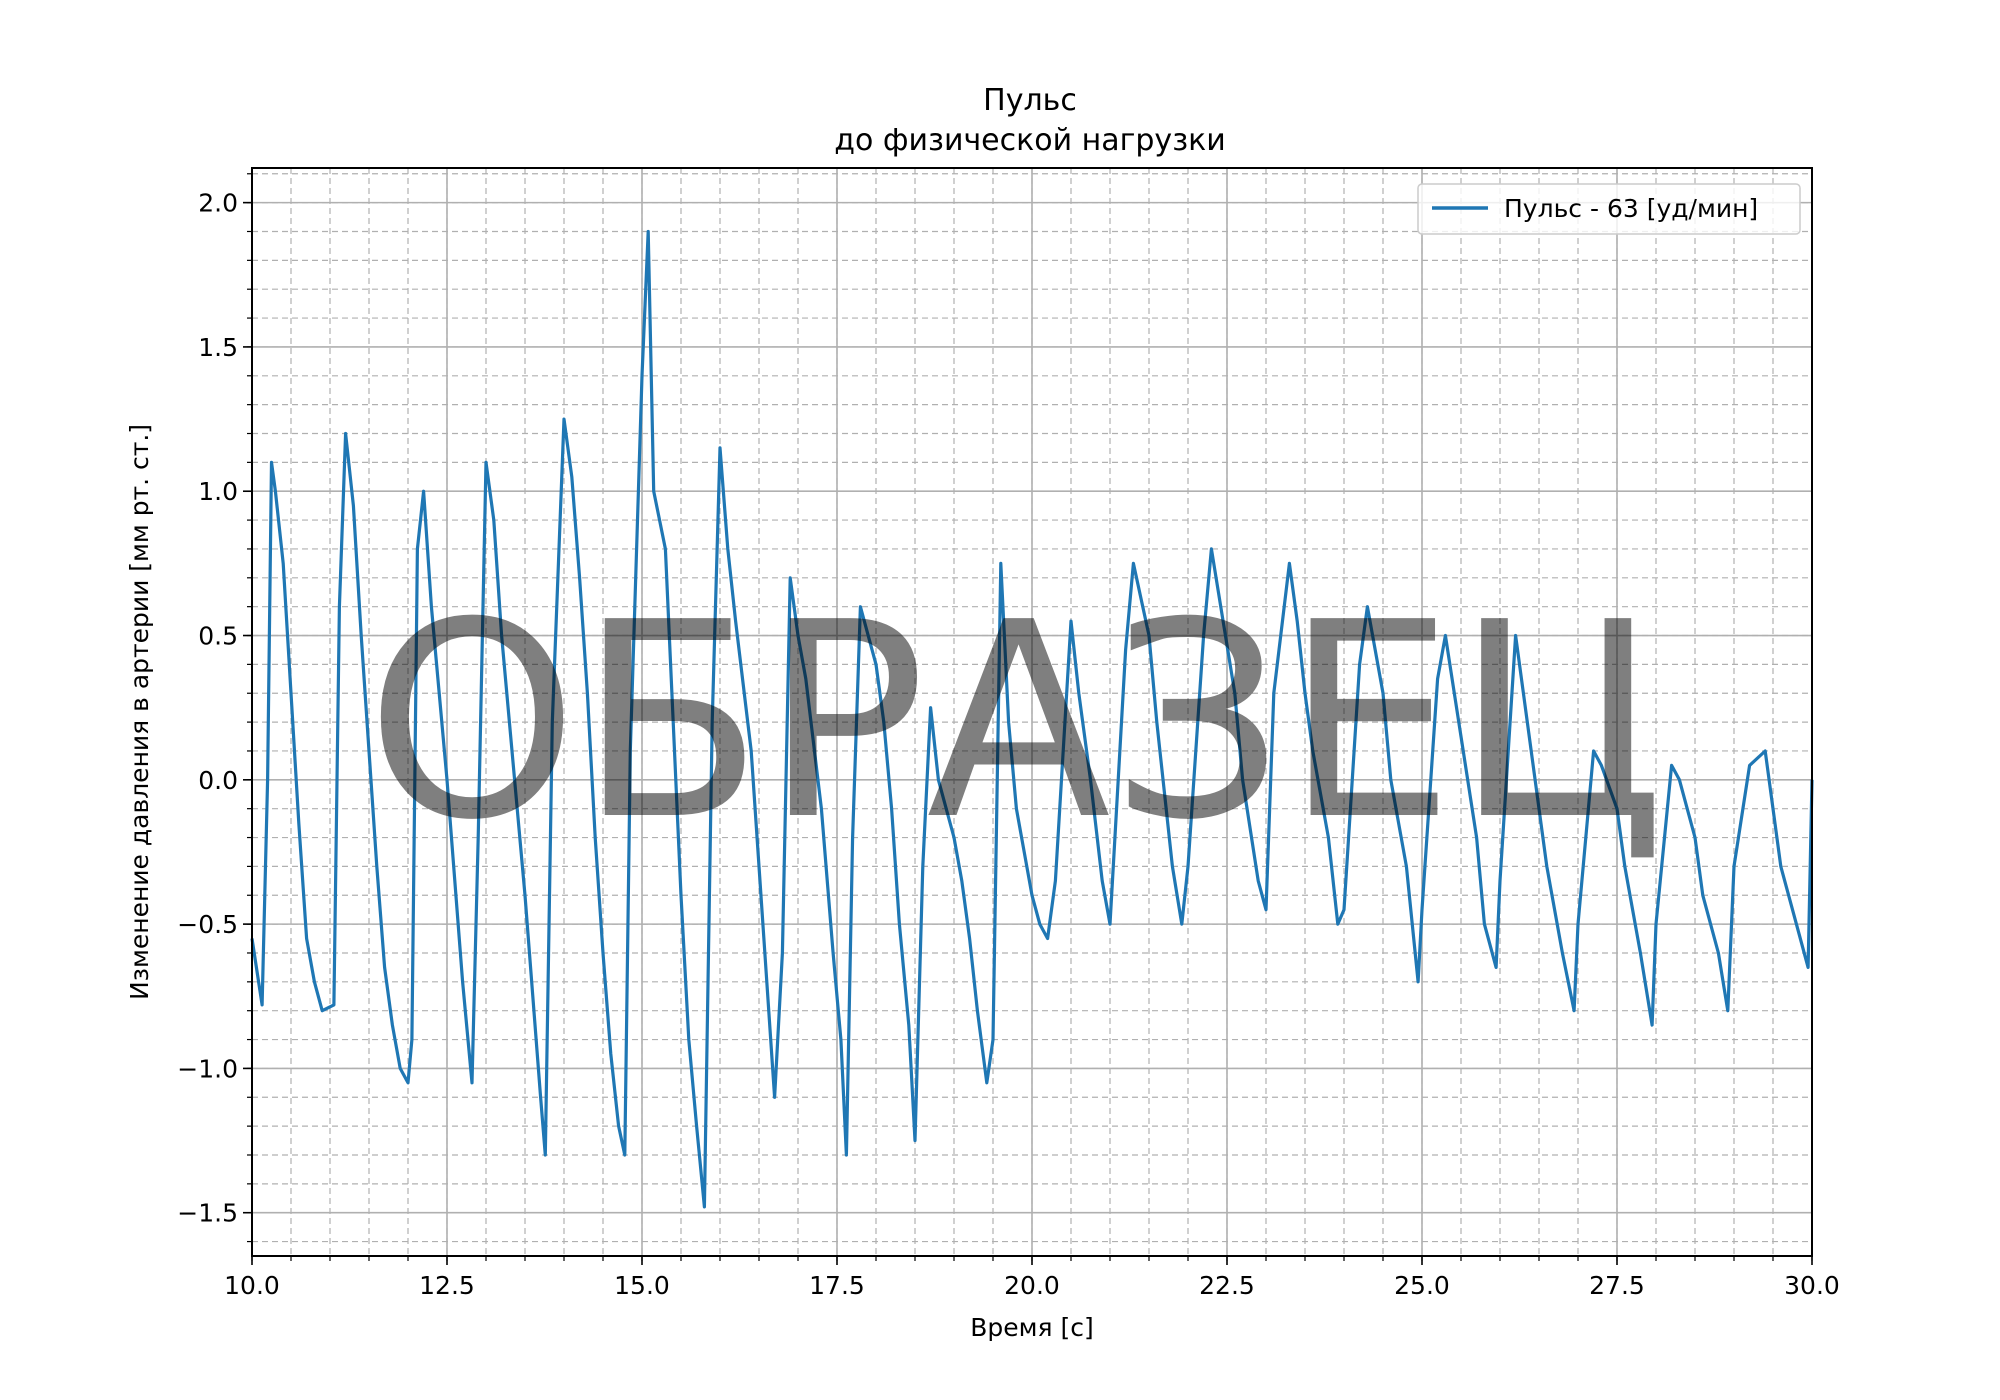  I want to click on x-tick-label: 20.0, so click(1032, 1285).